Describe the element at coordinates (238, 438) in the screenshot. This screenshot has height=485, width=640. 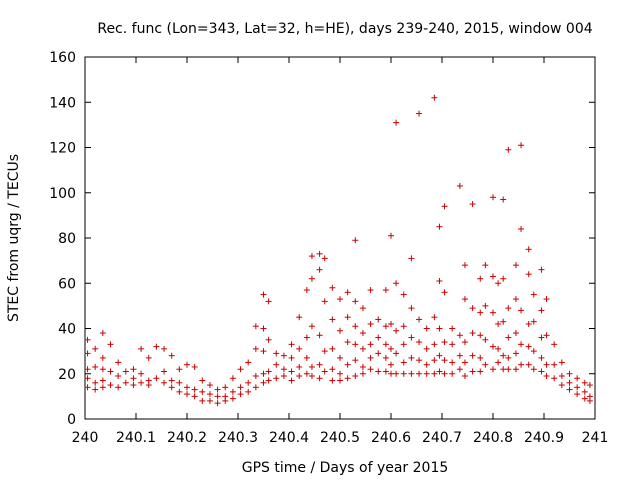
I see `x-tick-label: 240.3` at that location.